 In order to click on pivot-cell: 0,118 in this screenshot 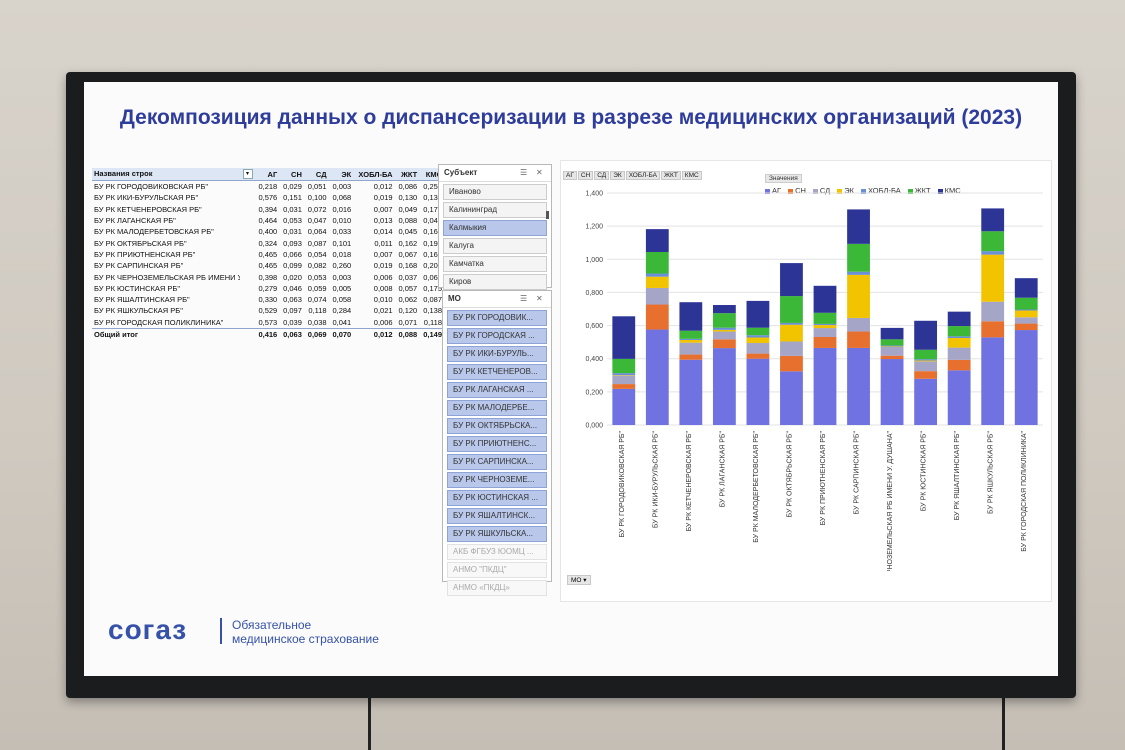, I will do `click(317, 311)`.